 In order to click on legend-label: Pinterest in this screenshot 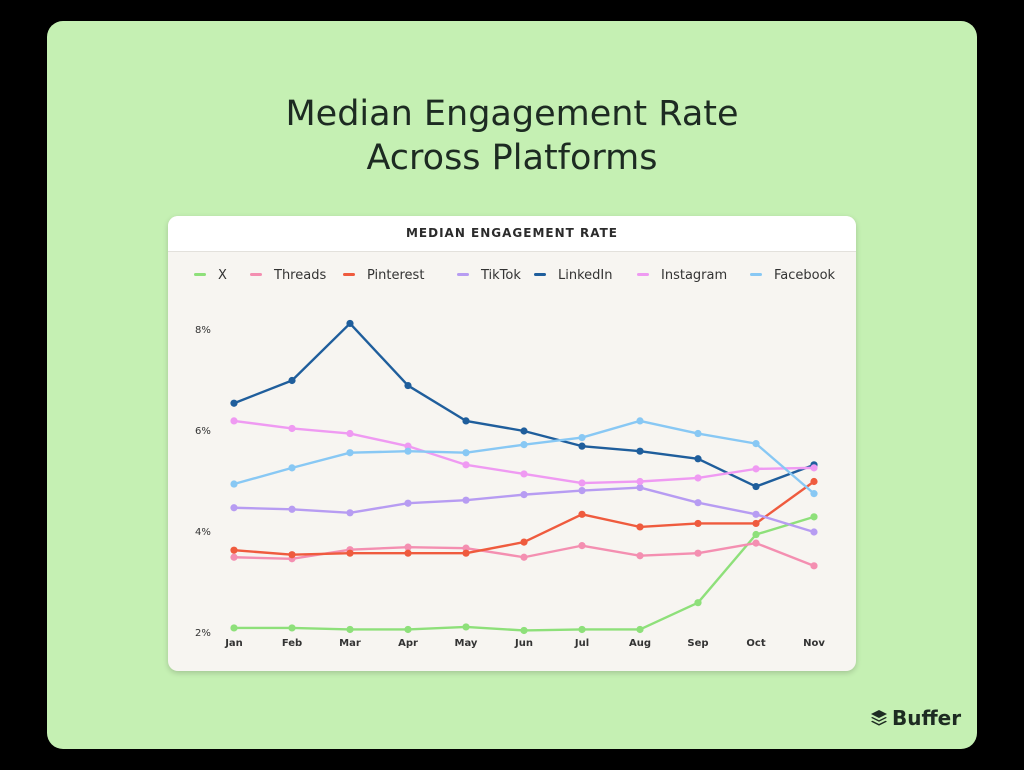, I will do `click(396, 275)`.